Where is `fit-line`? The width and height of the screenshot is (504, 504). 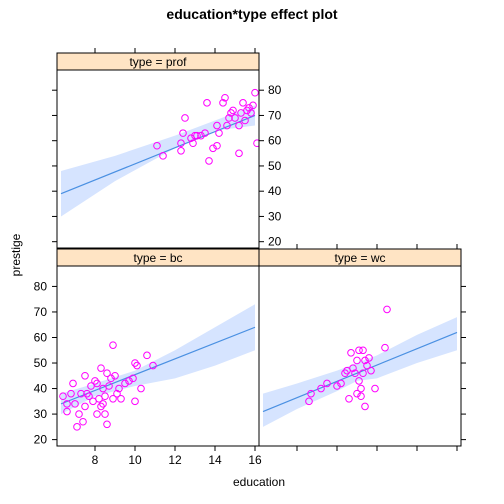
fit-line is located at coordinates (158, 154).